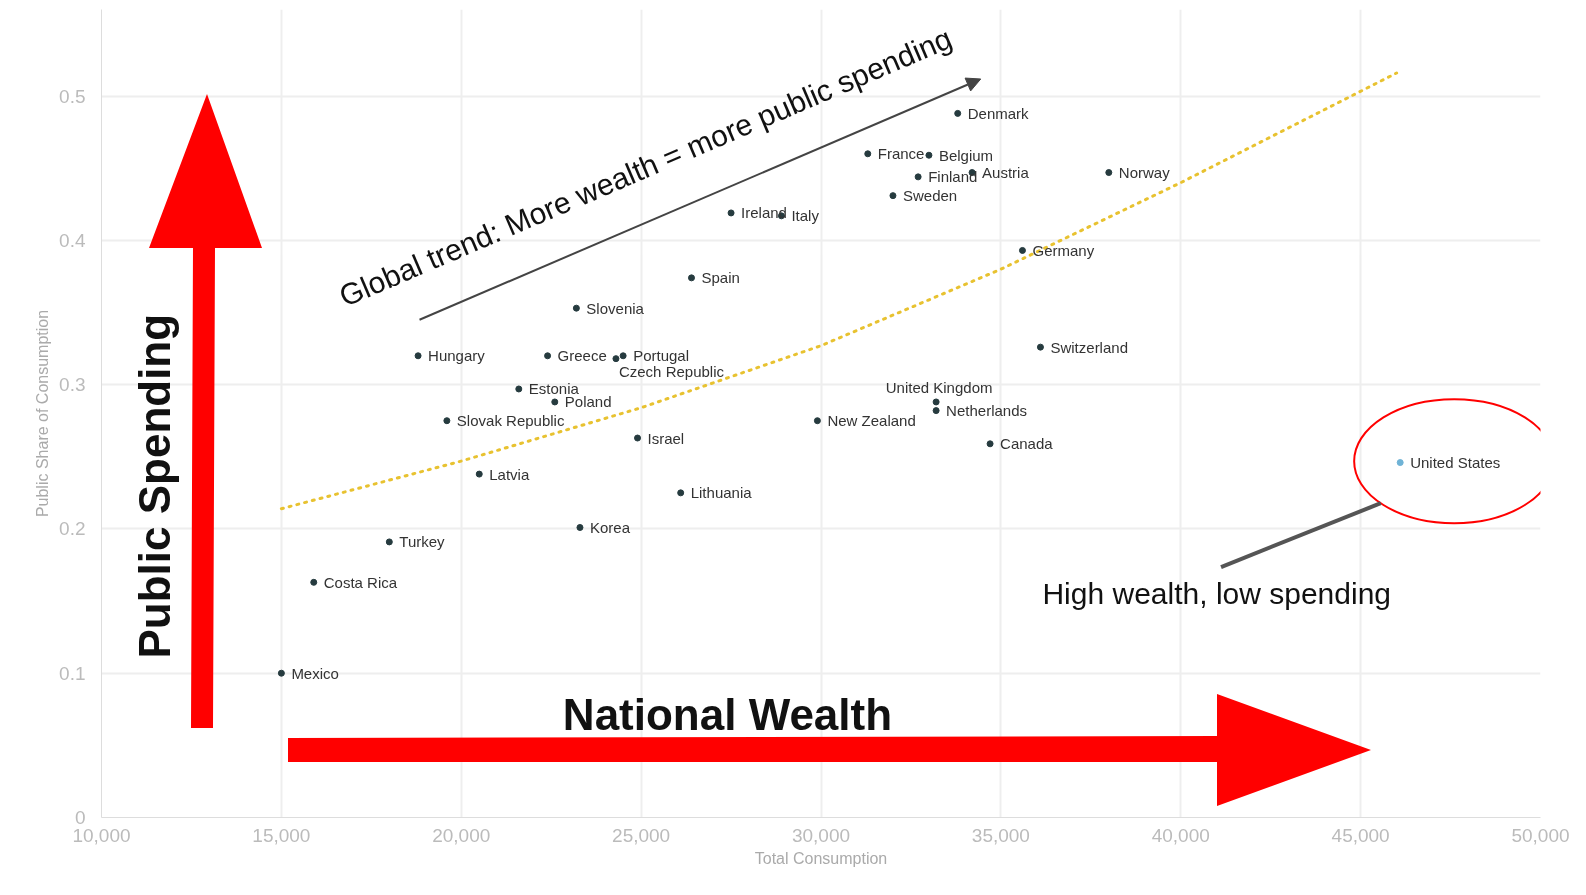 This screenshot has height=895, width=1586. I want to click on annotation: Spain, so click(720, 278).